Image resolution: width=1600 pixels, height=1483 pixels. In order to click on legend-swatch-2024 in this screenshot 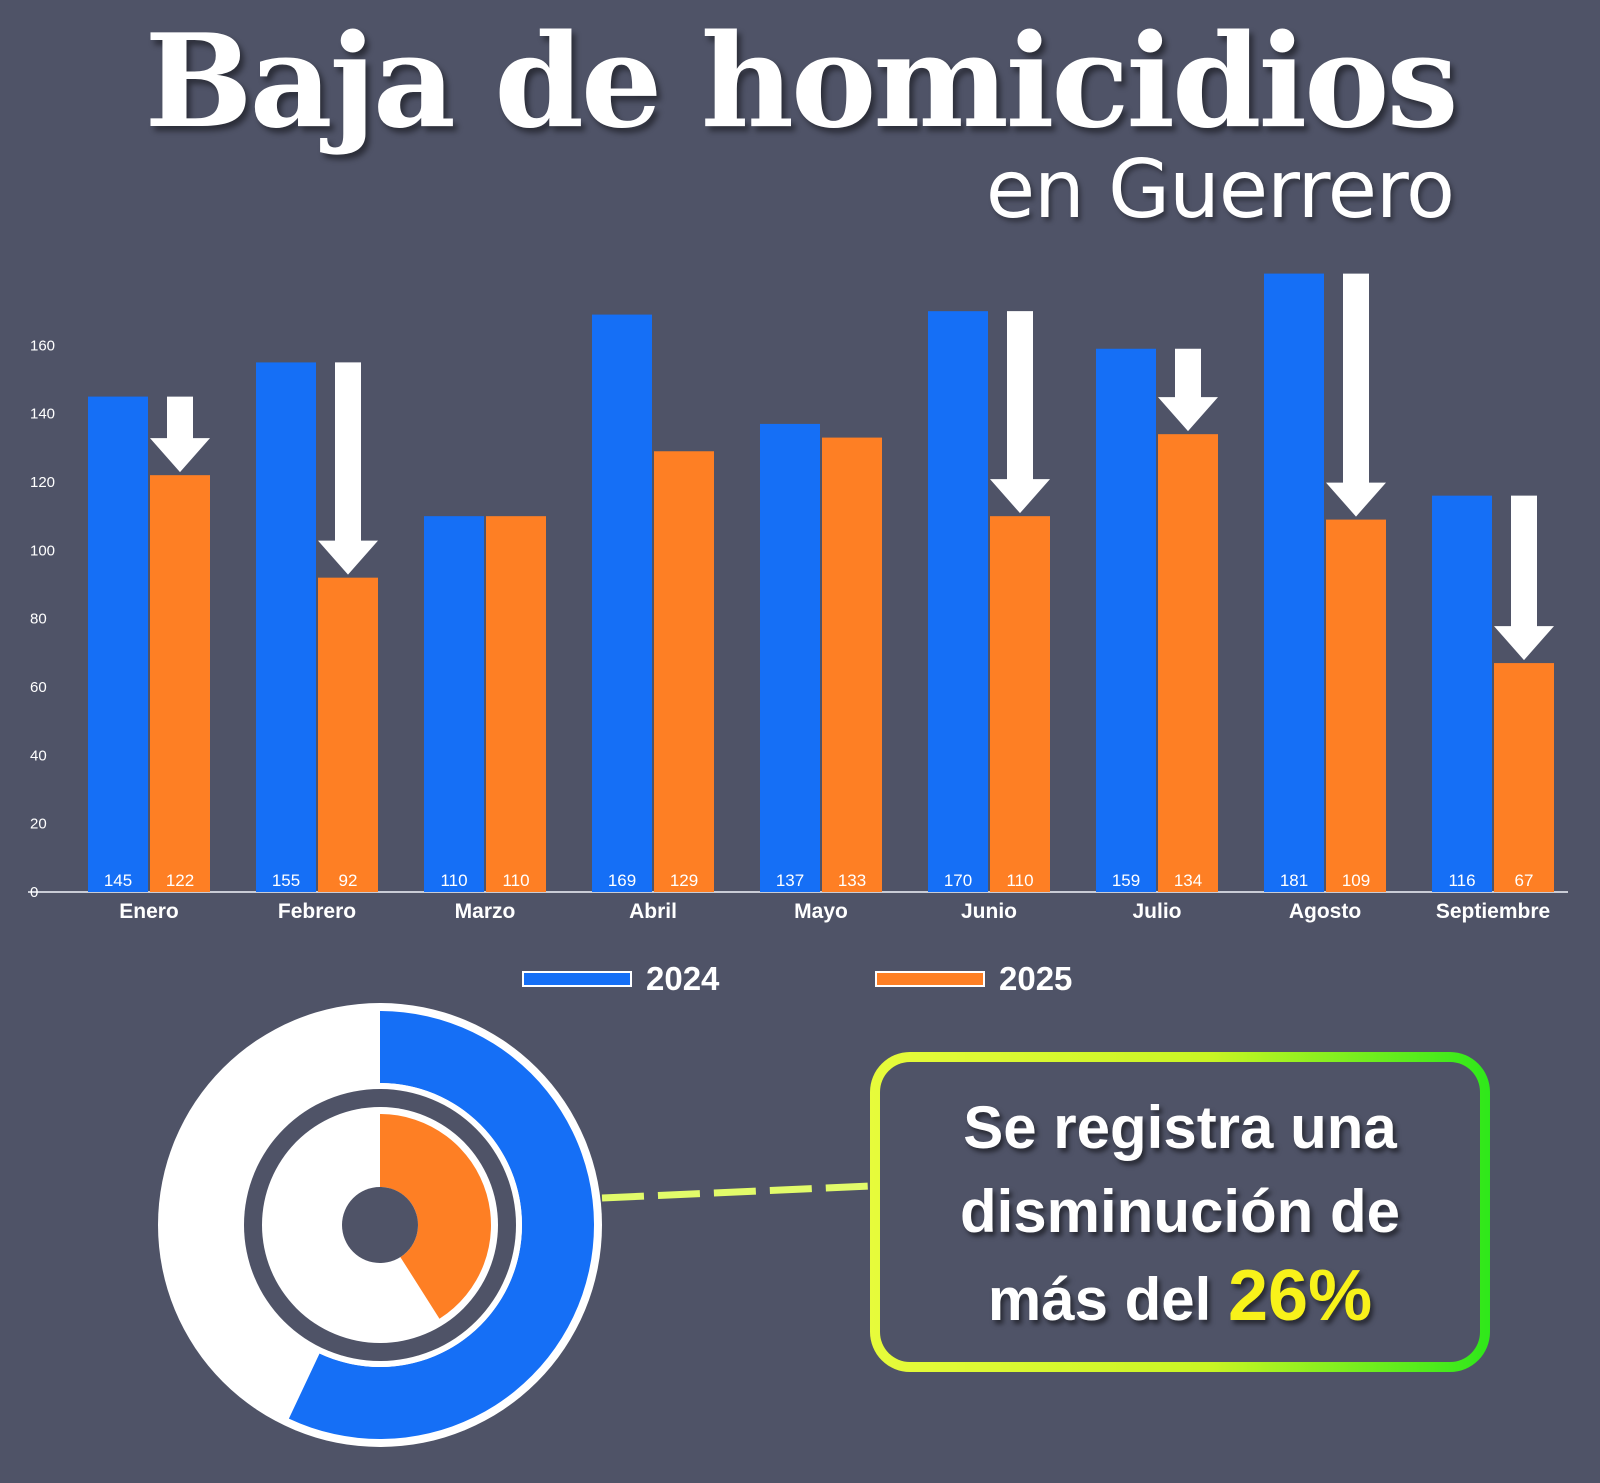, I will do `click(577, 979)`.